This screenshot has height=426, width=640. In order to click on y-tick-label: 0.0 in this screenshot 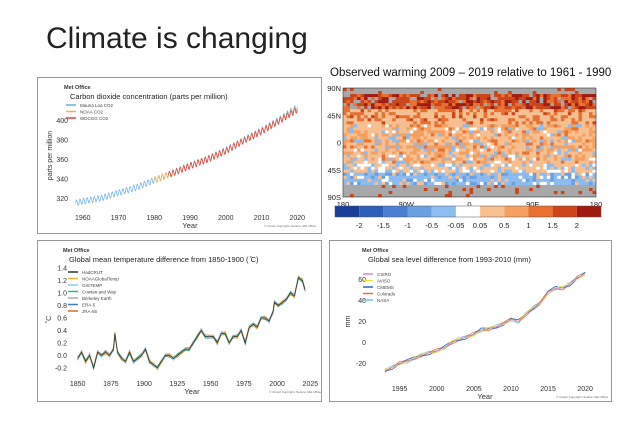, I will do `click(62, 356)`.